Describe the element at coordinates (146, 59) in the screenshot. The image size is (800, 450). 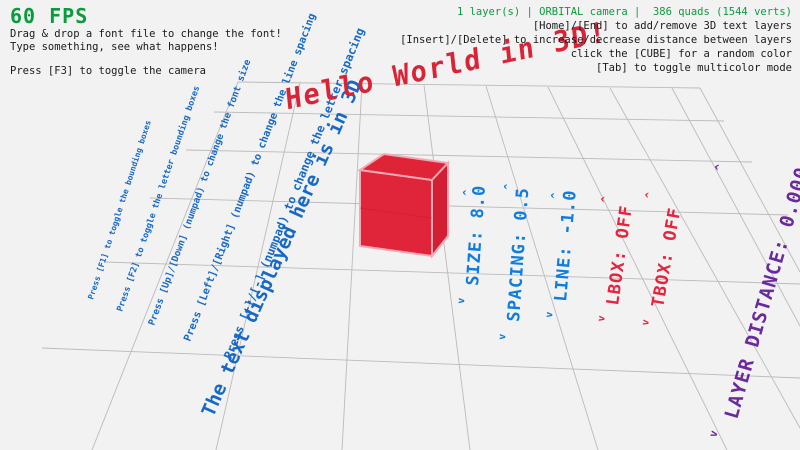
I see `hud-spacer` at that location.